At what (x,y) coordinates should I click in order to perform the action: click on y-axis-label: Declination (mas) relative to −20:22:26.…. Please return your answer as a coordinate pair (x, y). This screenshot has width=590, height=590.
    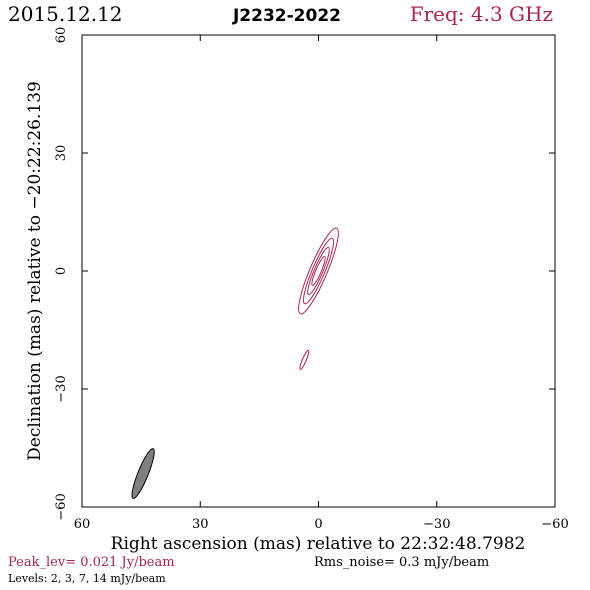
    Looking at the image, I should click on (35, 271).